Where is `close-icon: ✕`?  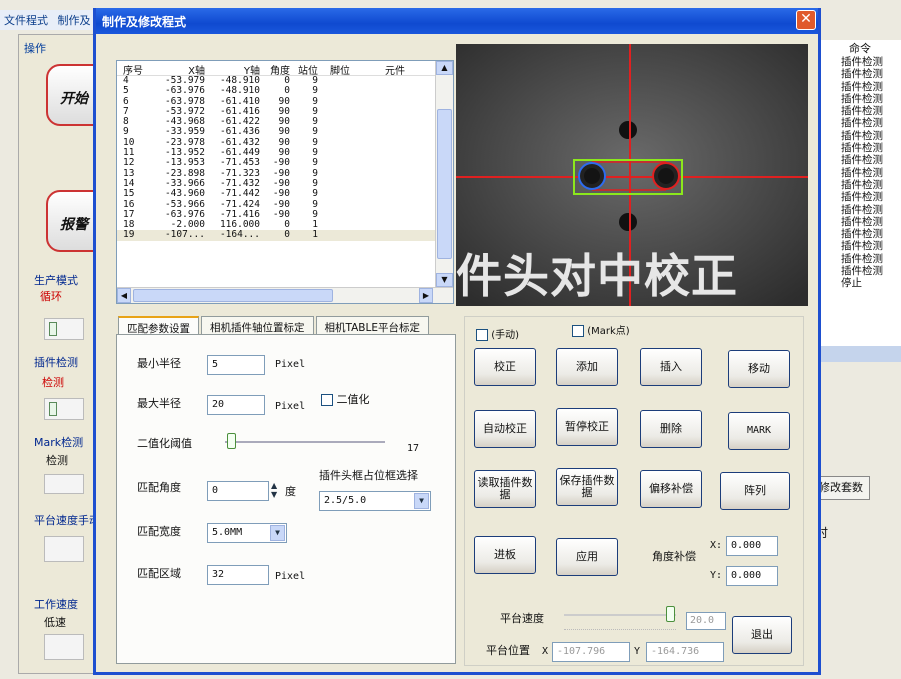
close-icon: ✕ is located at coordinates (806, 20).